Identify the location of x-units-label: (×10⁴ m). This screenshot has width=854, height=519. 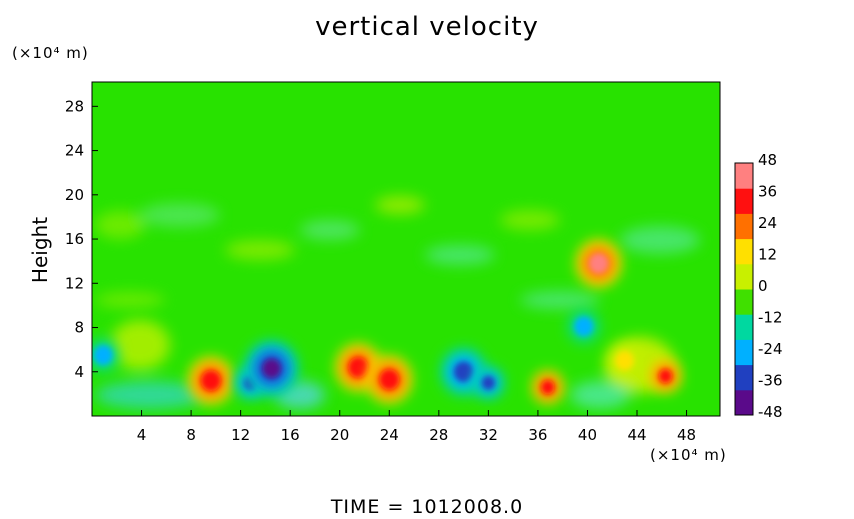
(688, 455).